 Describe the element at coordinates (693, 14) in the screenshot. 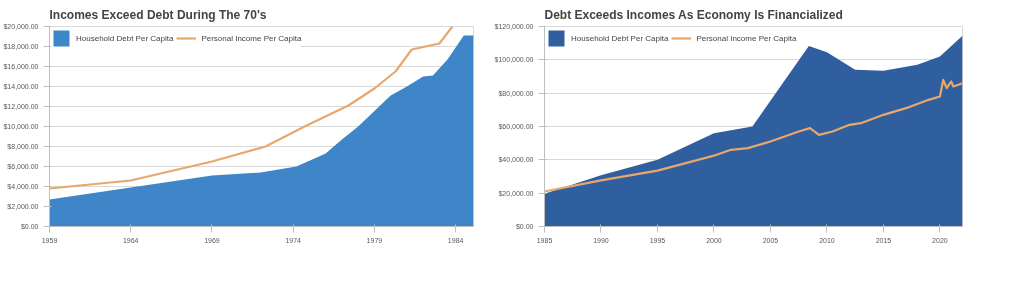

I see `chart-title: Debt Exceeds Incomes As Economy Is Financialized` at that location.